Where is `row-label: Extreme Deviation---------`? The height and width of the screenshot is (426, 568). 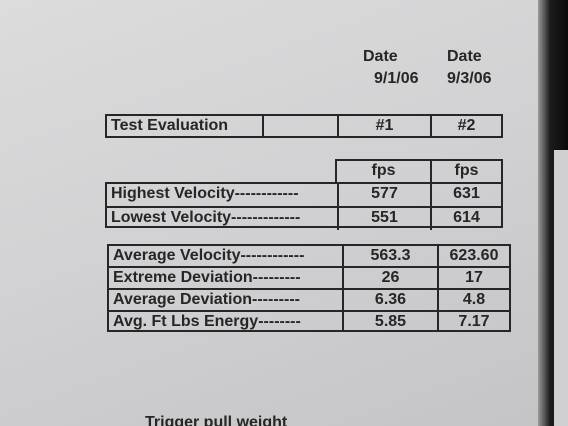
row-label: Extreme Deviation--------- is located at coordinates (207, 277).